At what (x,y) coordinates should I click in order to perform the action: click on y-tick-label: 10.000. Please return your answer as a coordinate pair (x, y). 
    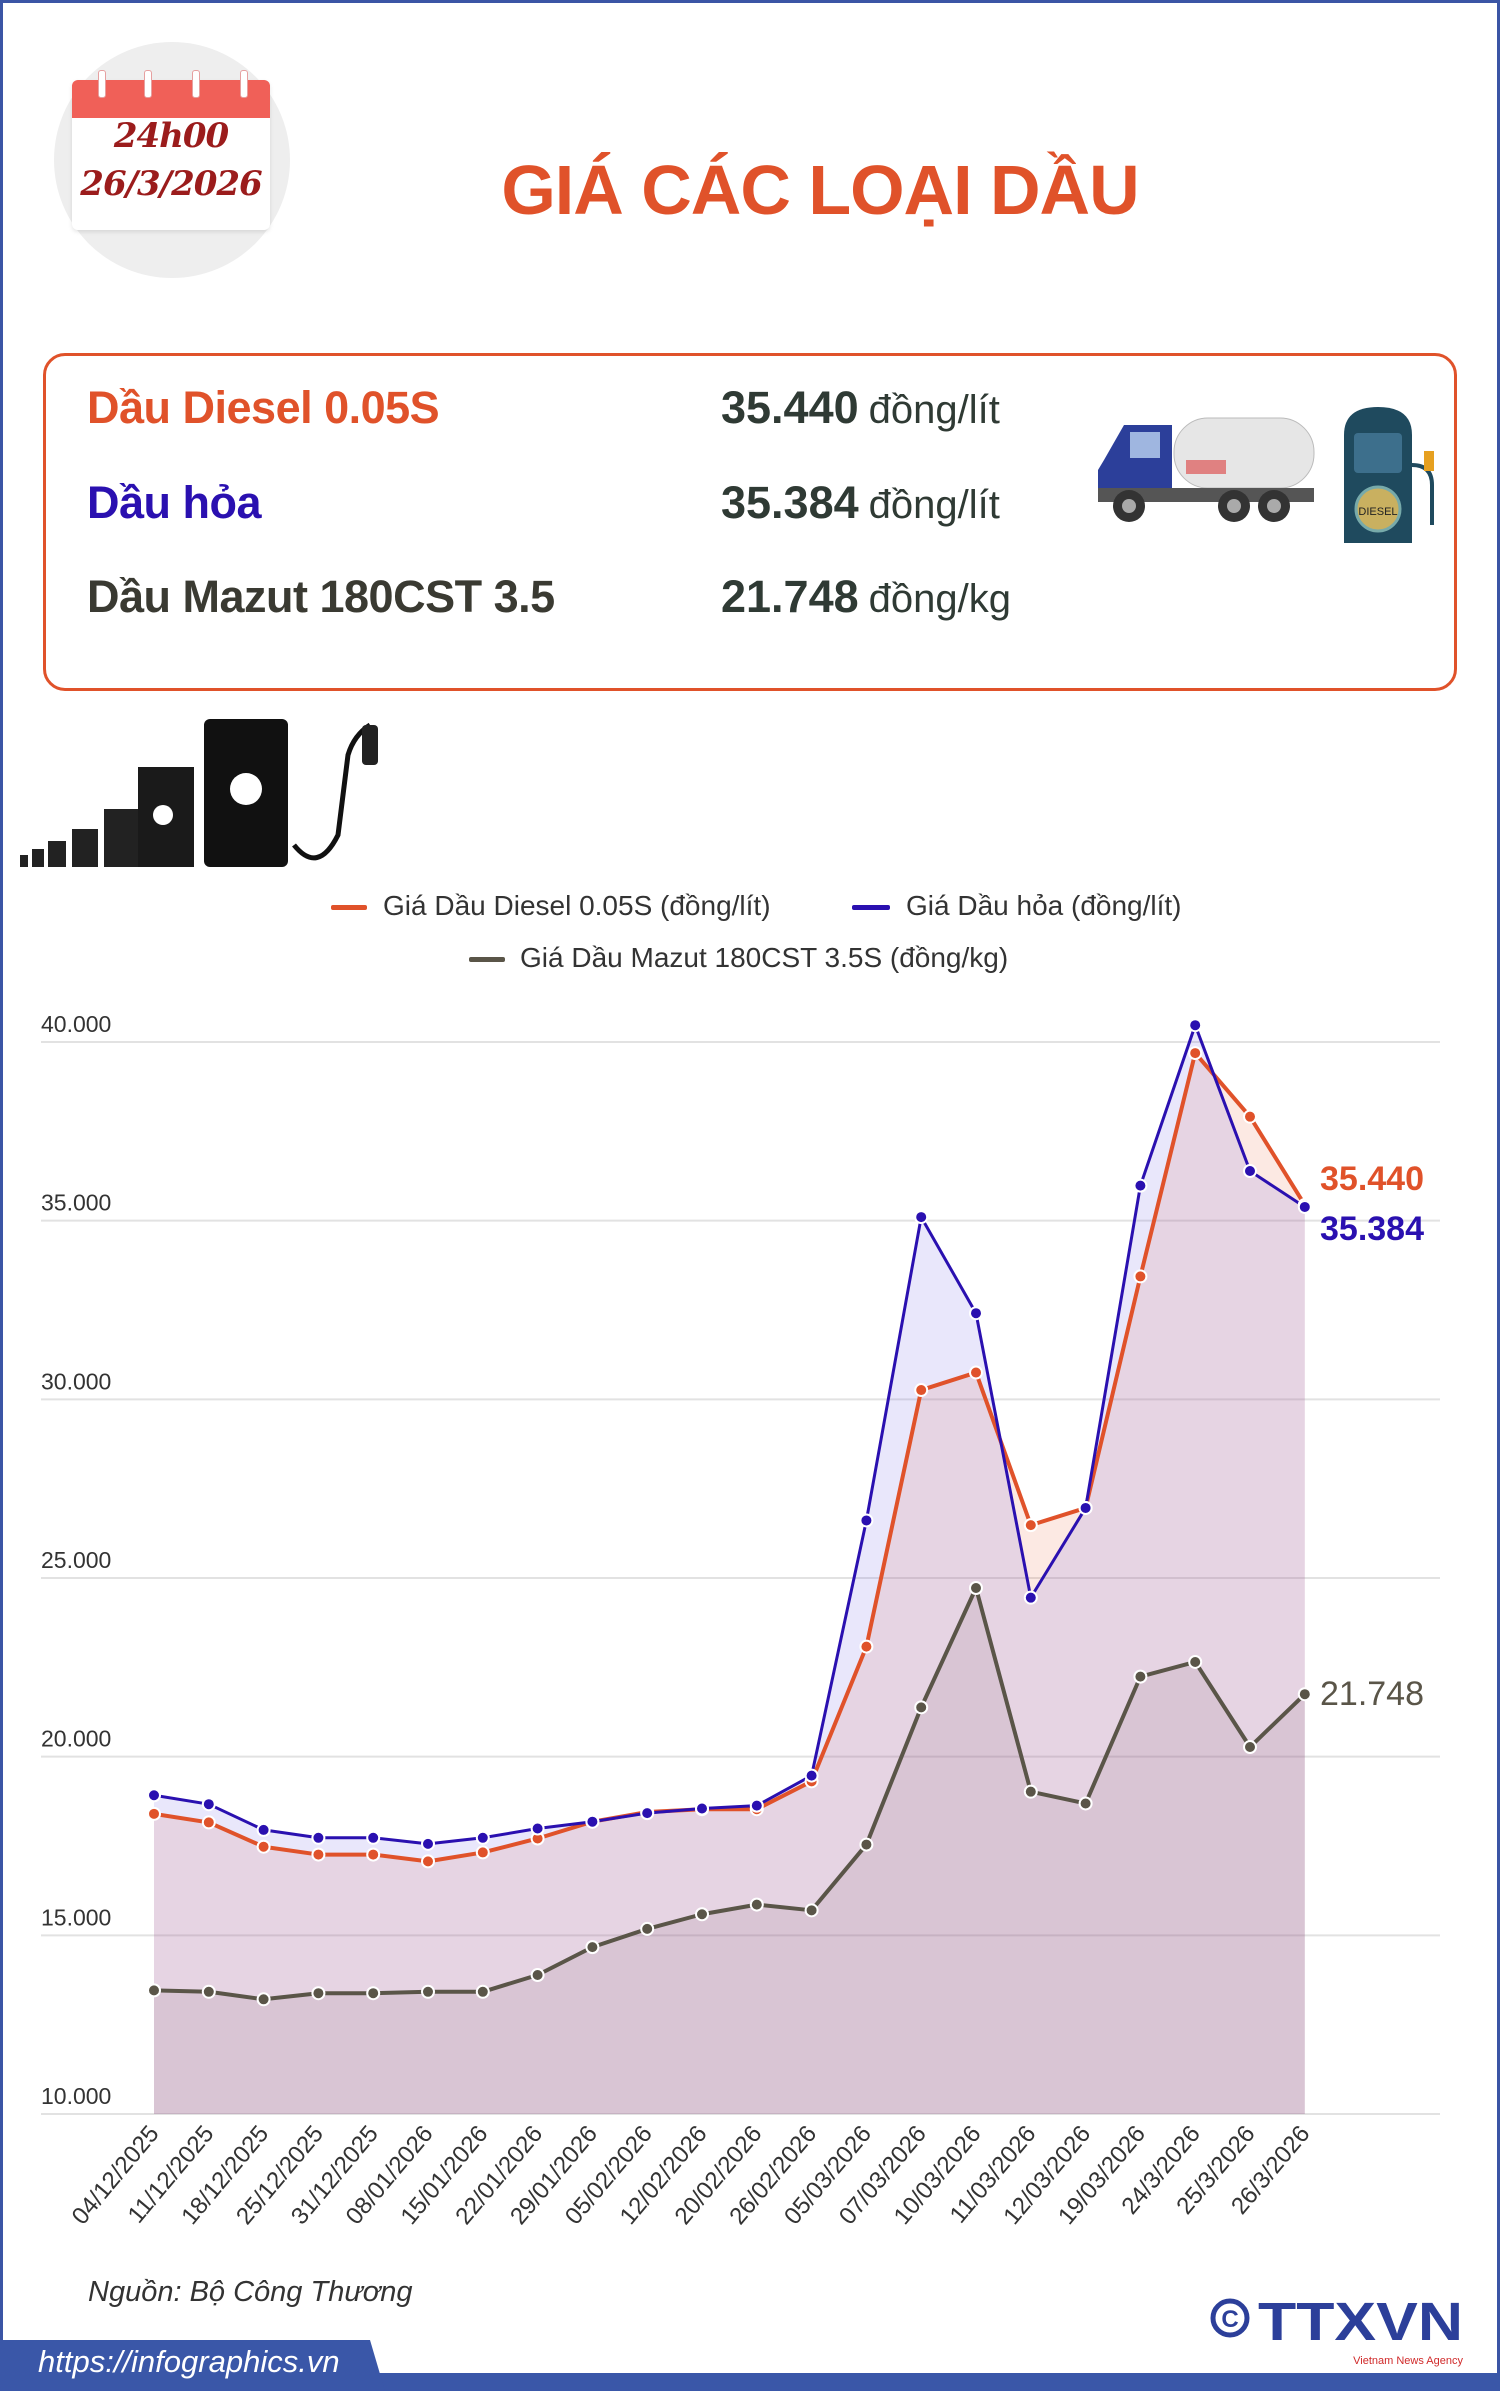
    Looking at the image, I should click on (76, 2096).